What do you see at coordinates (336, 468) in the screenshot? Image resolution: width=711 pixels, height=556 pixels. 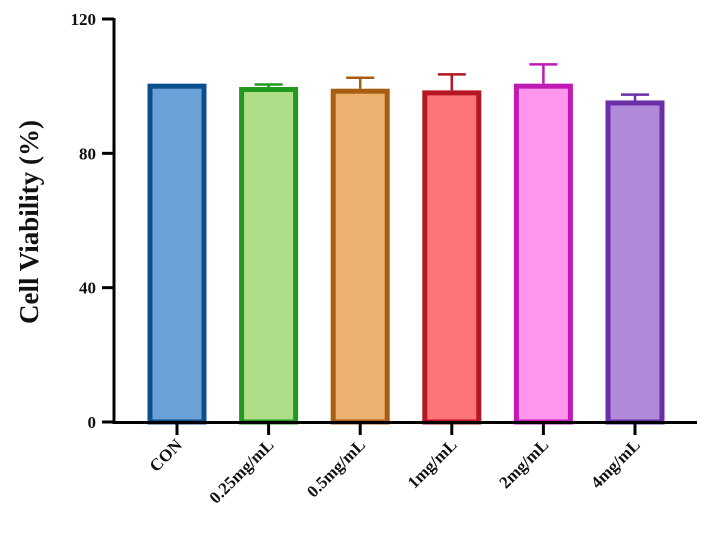 I see `x-category-label: 0.5mg/mL` at bounding box center [336, 468].